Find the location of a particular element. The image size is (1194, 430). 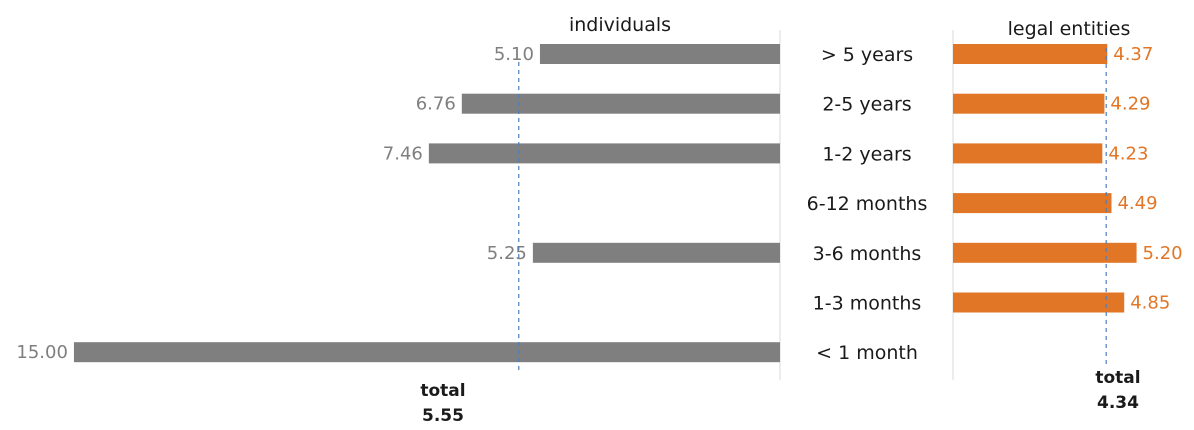

legal-entities-header: legal entities is located at coordinates (1069, 29).